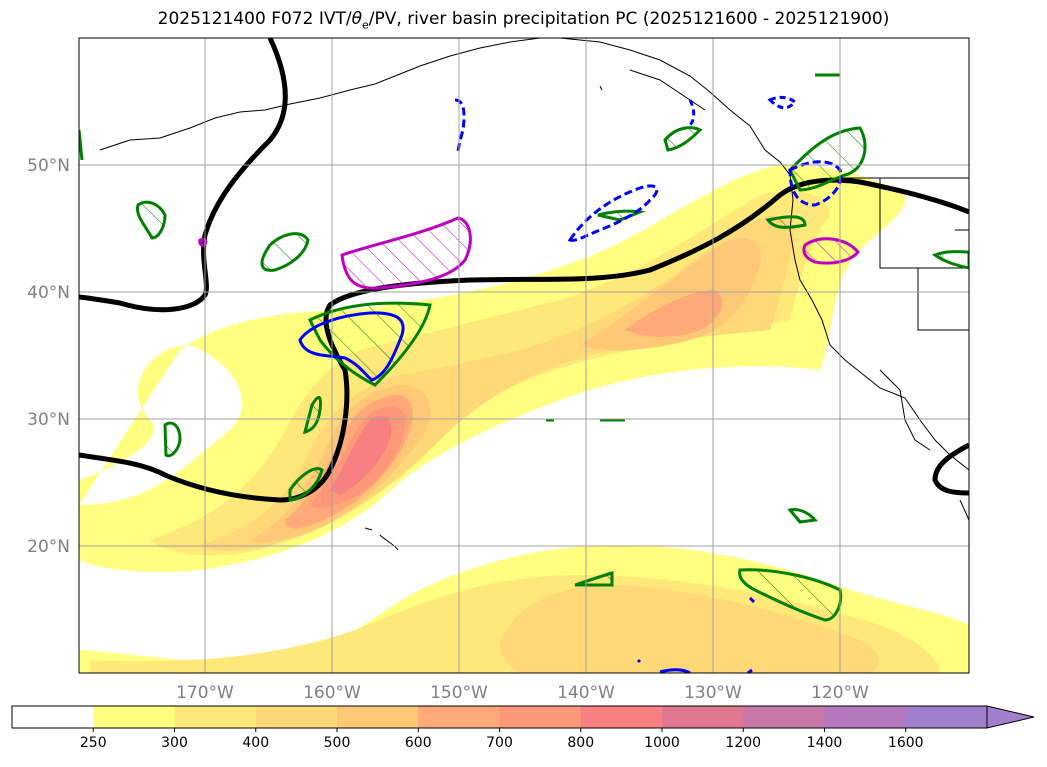 The image size is (1047, 767). I want to click on lon-label-170w: 170°W, so click(205, 693).